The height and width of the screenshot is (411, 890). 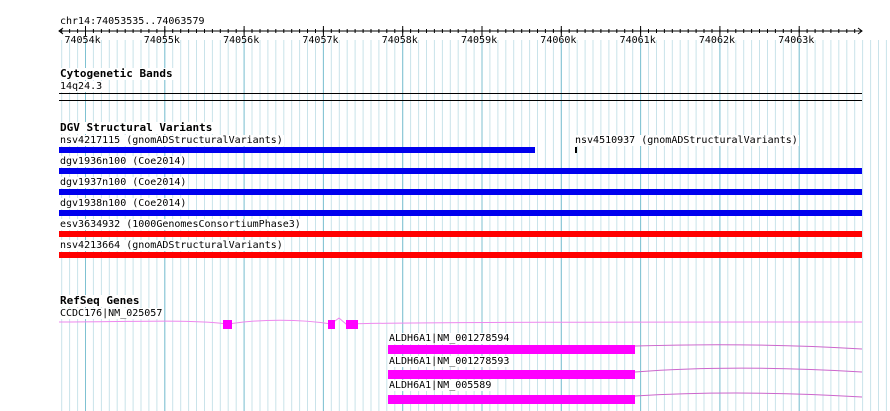 What do you see at coordinates (860, 31) in the screenshot?
I see `ruler-arrow` at bounding box center [860, 31].